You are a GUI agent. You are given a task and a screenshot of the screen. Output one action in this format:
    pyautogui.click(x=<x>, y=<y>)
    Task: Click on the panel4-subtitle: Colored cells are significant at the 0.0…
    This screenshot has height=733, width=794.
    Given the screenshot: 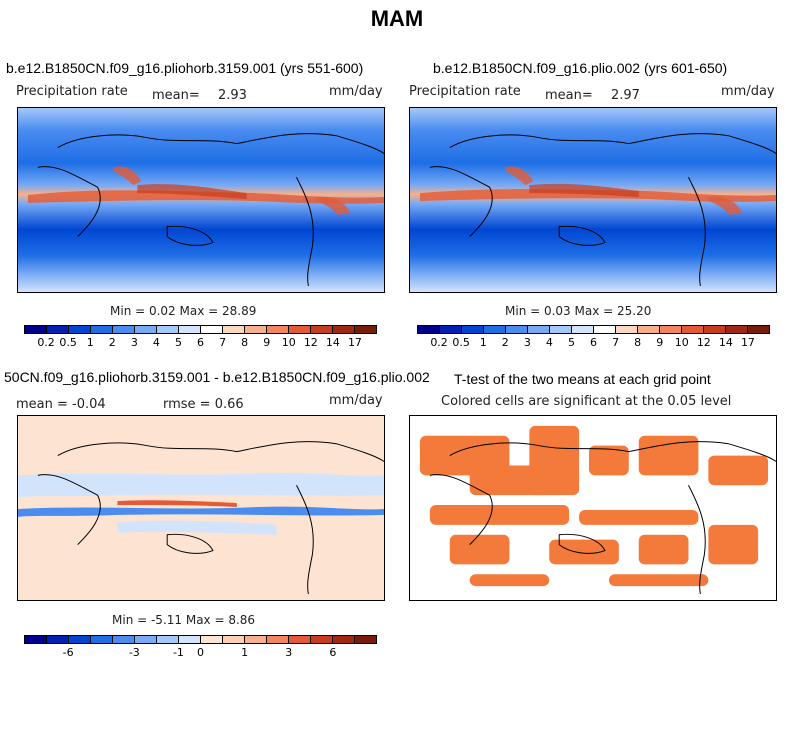 What is the action you would take?
    pyautogui.click(x=586, y=401)
    